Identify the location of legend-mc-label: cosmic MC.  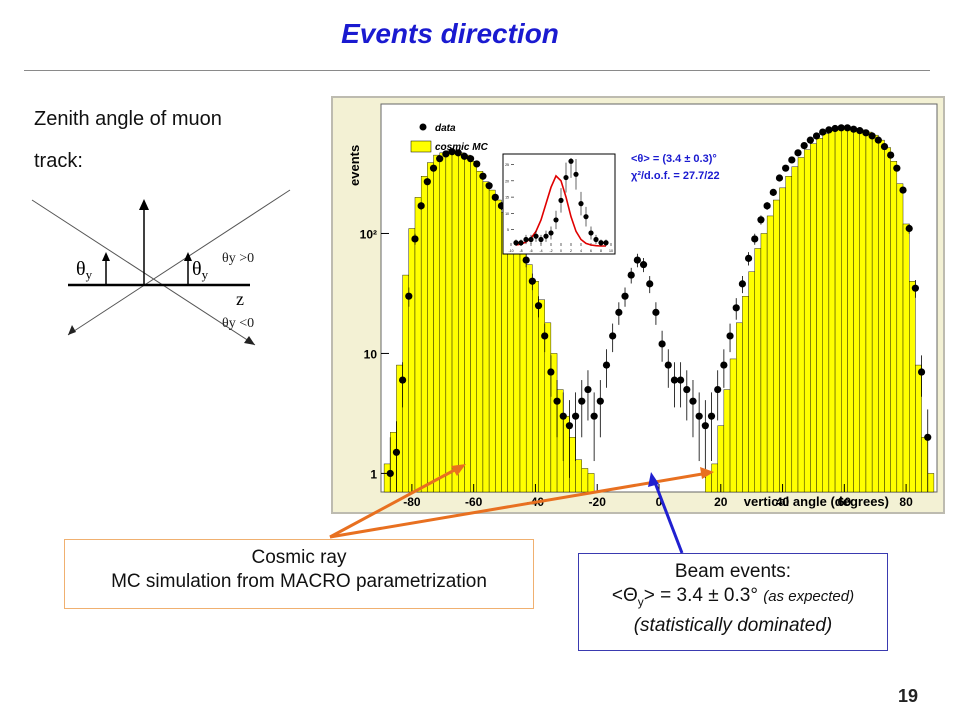
(462, 147).